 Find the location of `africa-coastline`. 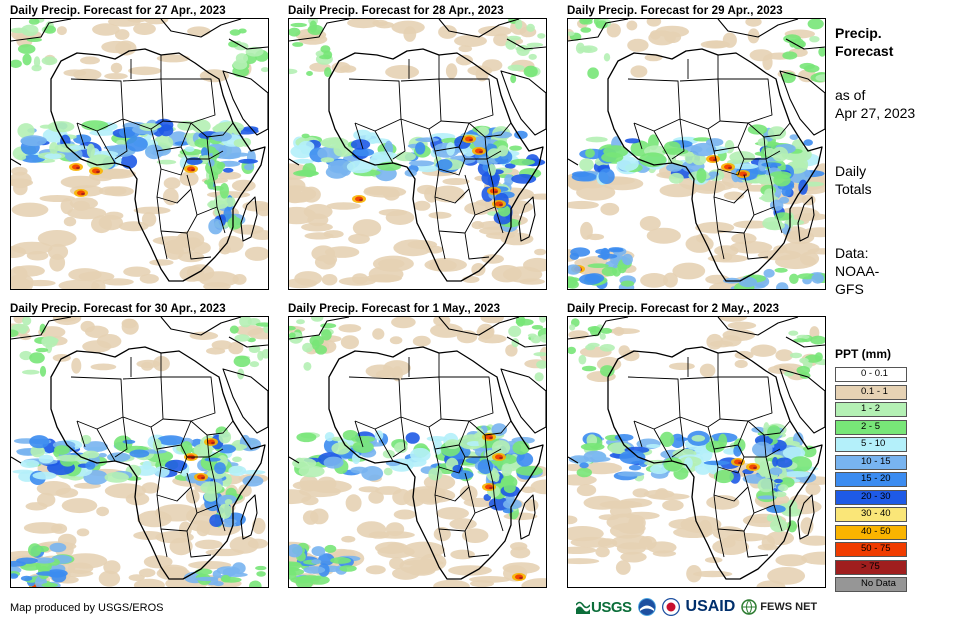

africa-coastline is located at coordinates (436, 165).